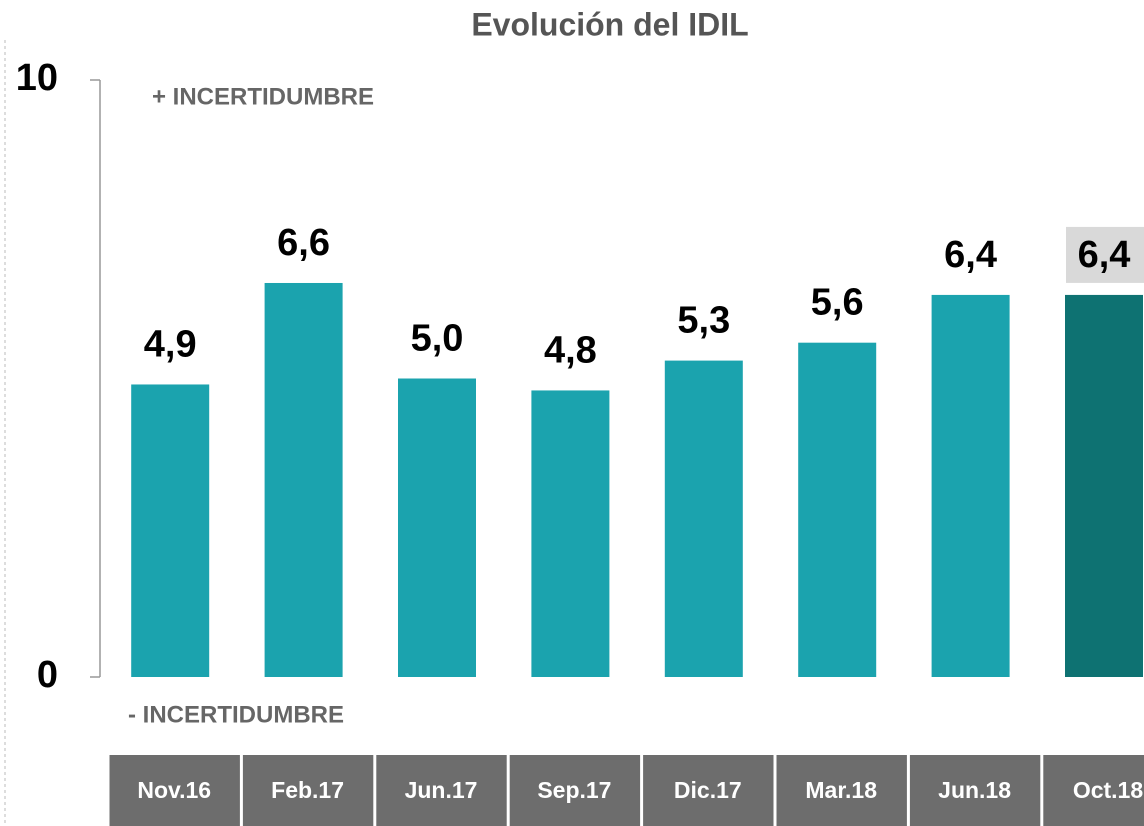  What do you see at coordinates (236, 714) in the screenshot?
I see `annotation: - INCERTIDUMBRE` at bounding box center [236, 714].